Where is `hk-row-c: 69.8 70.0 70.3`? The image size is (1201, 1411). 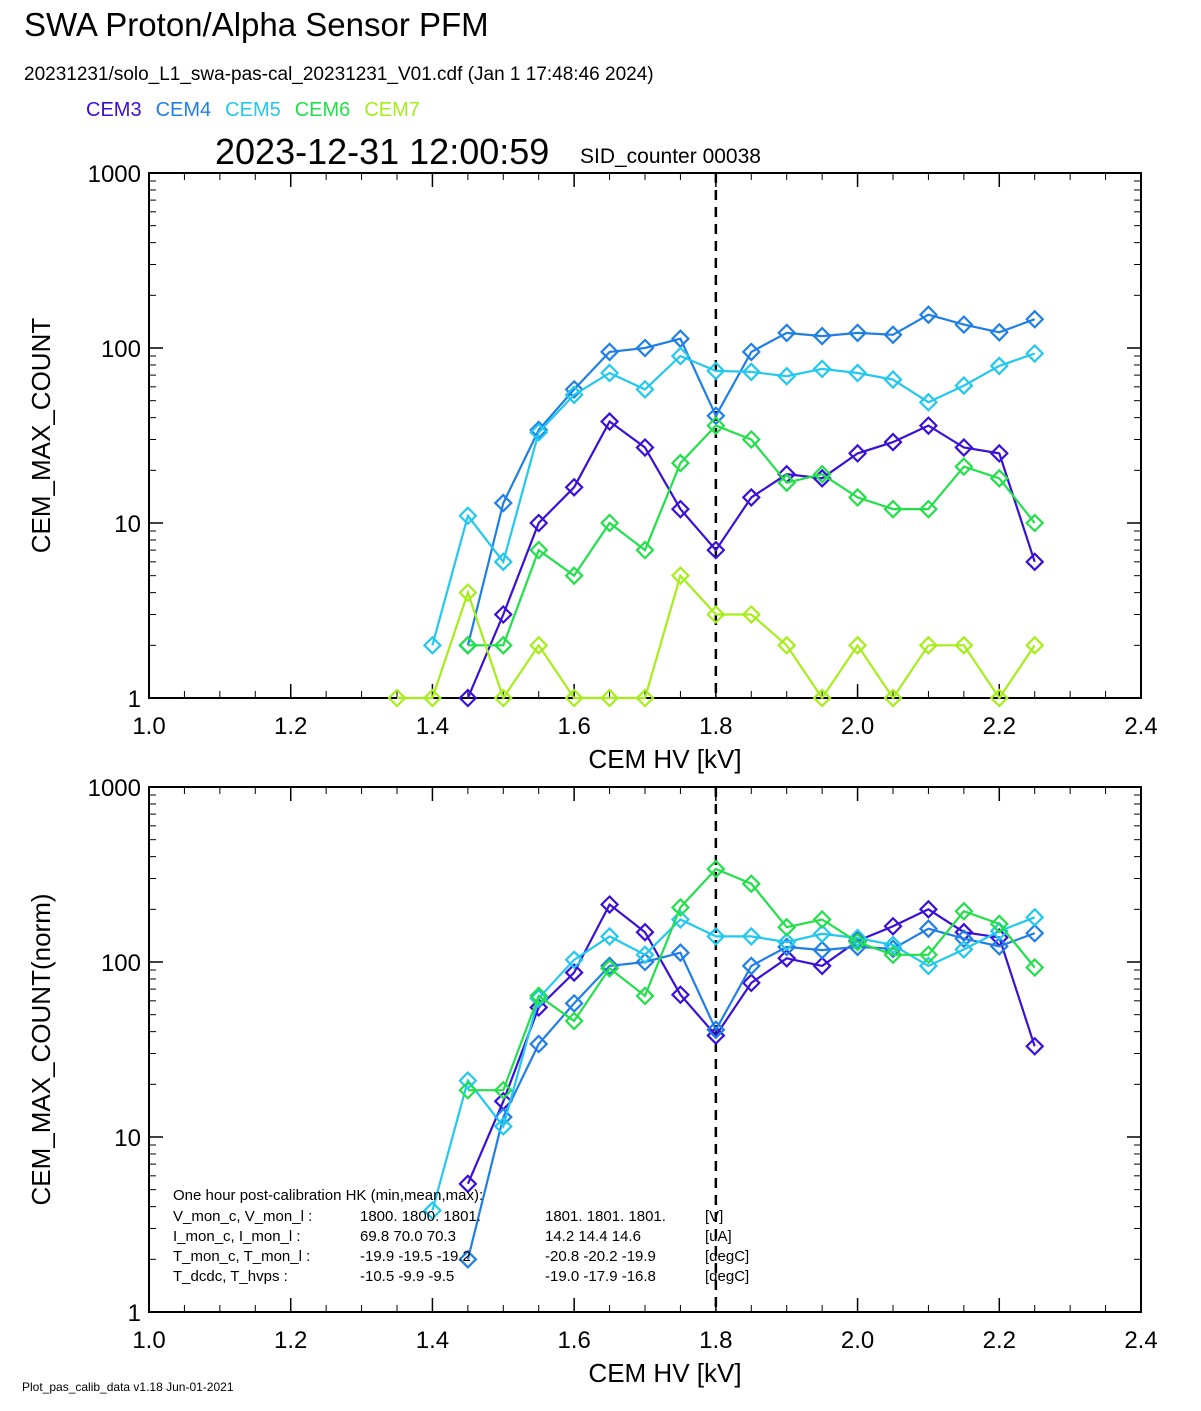 hk-row-c: 69.8 70.0 70.3 is located at coordinates (408, 1236).